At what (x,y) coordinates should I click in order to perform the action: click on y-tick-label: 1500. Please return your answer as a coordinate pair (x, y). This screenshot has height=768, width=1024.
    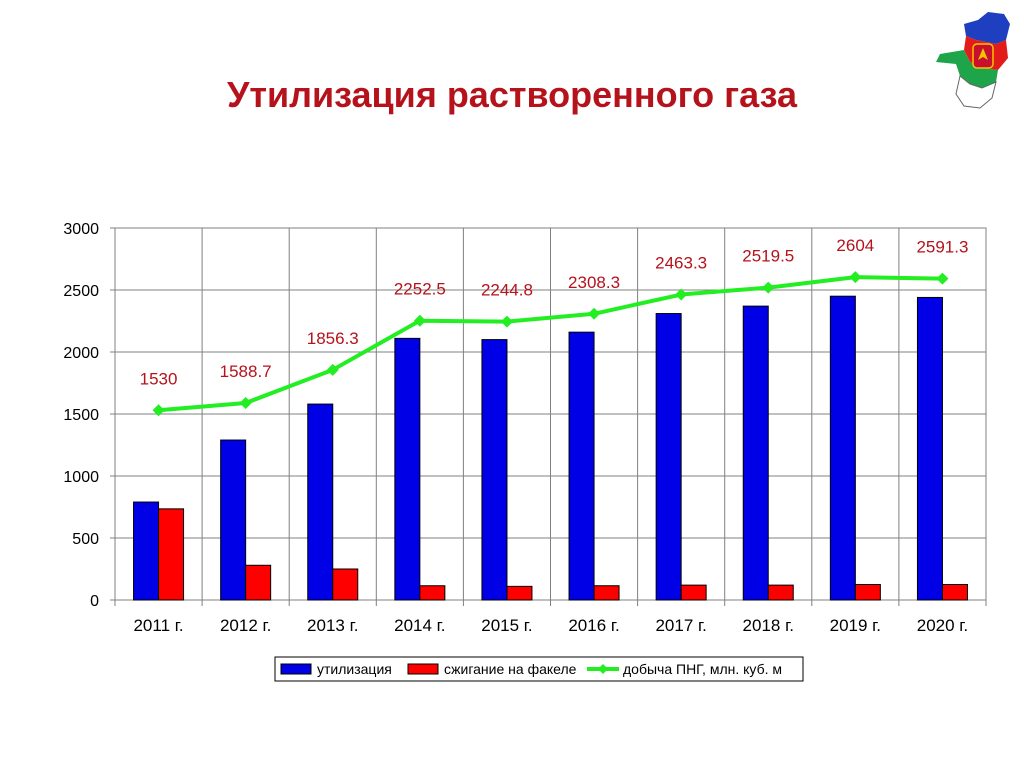
    Looking at the image, I should click on (81, 415).